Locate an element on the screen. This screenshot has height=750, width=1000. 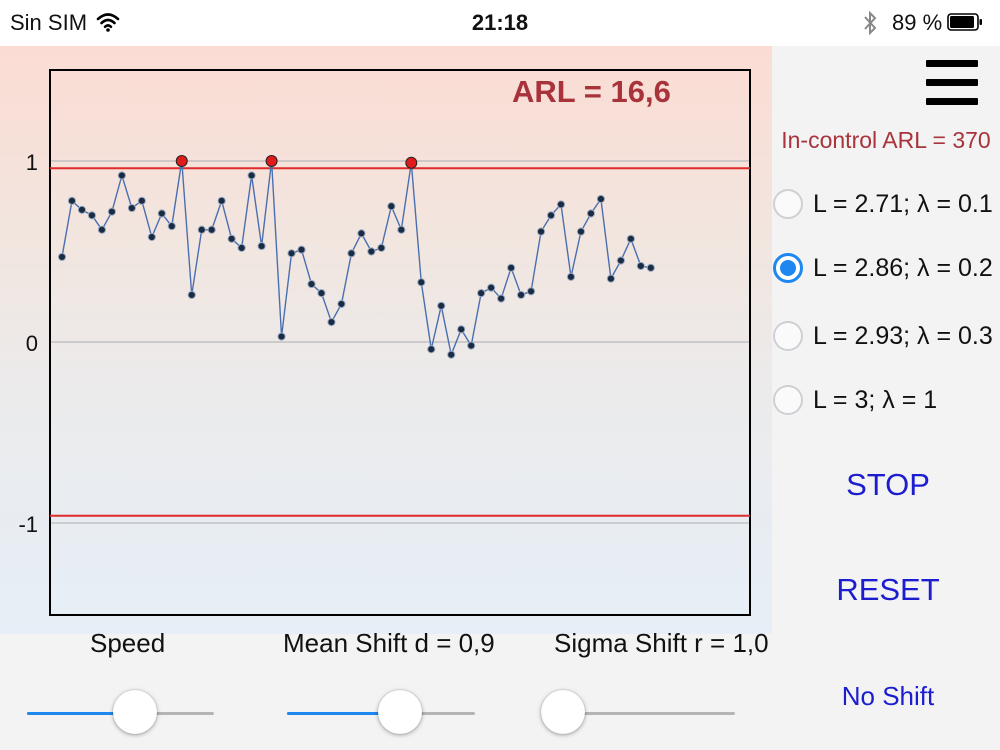
mean-shift-slider is located at coordinates (381, 712).